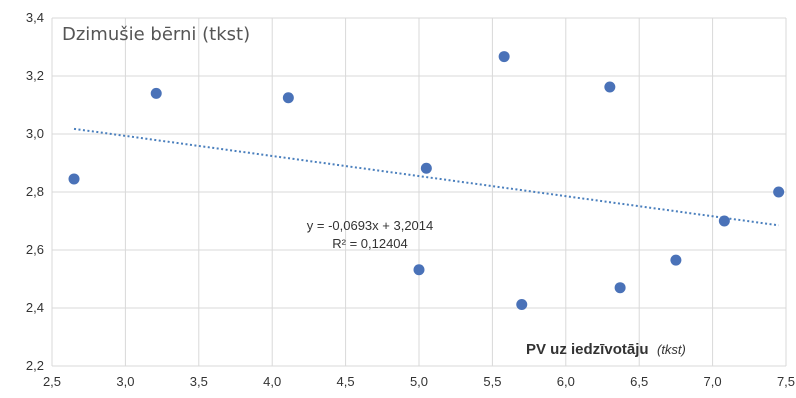  I want to click on x-tick-label: 3,5, so click(199, 381).